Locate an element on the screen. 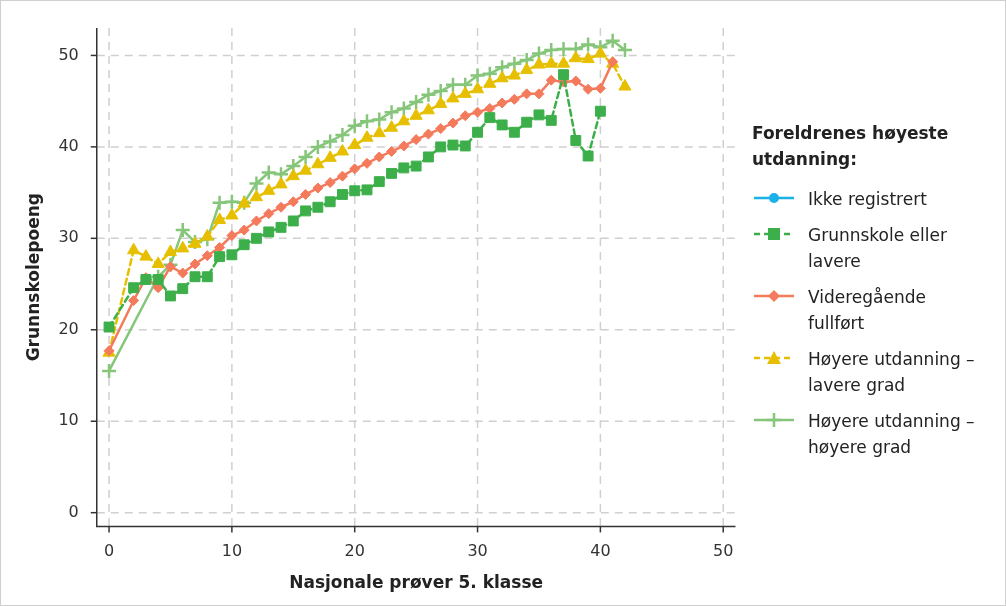 The height and width of the screenshot is (606, 1006). legend-label: Ikke registrert is located at coordinates (868, 199).